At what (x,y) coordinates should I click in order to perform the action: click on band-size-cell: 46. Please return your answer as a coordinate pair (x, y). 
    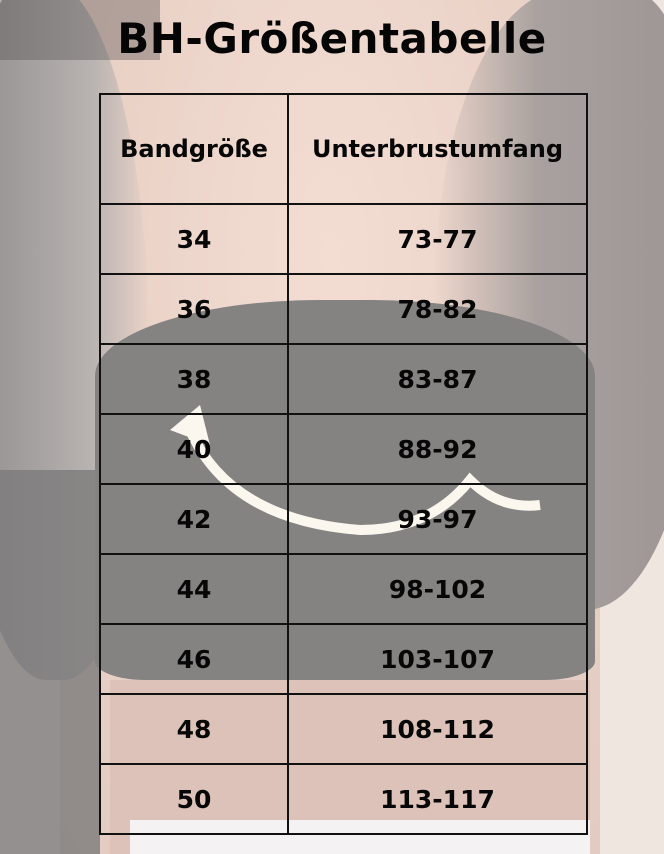
    Looking at the image, I should click on (194, 659).